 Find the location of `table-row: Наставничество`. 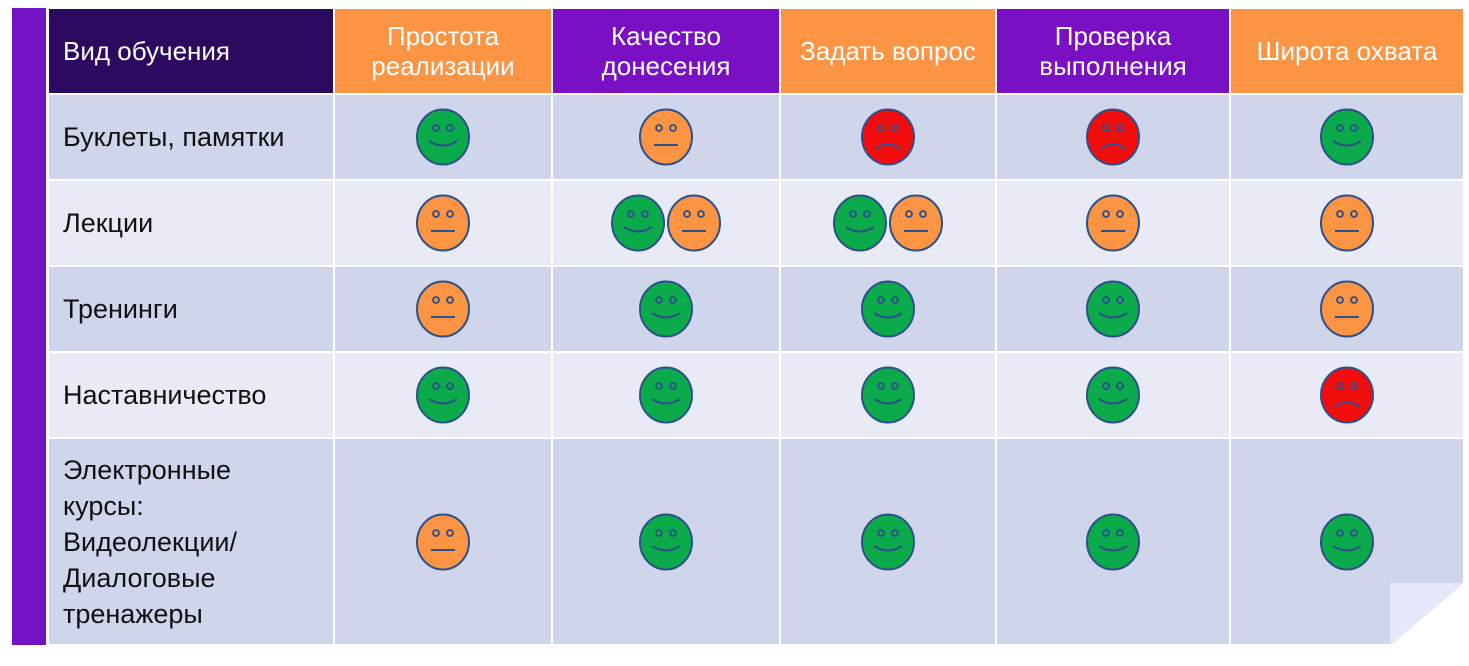

table-row: Наставничество is located at coordinates (756, 395).